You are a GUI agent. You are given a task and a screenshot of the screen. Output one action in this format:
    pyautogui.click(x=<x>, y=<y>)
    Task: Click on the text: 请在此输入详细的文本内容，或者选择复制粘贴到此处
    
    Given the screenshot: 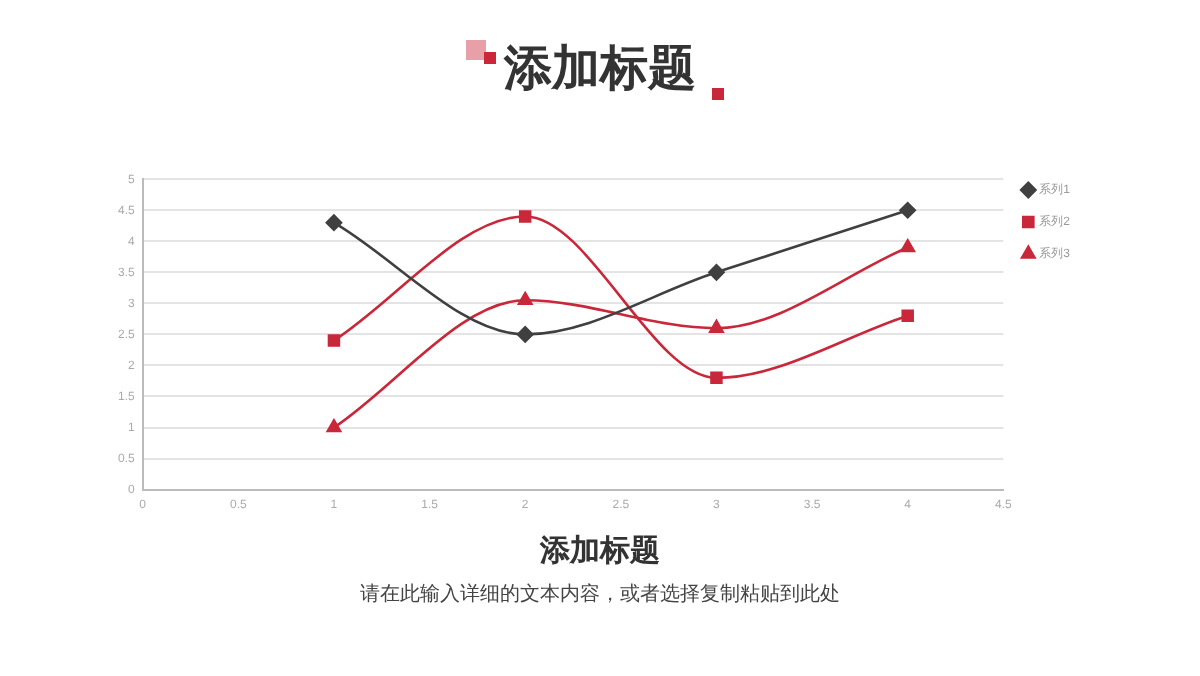 What is the action you would take?
    pyautogui.click(x=600, y=594)
    